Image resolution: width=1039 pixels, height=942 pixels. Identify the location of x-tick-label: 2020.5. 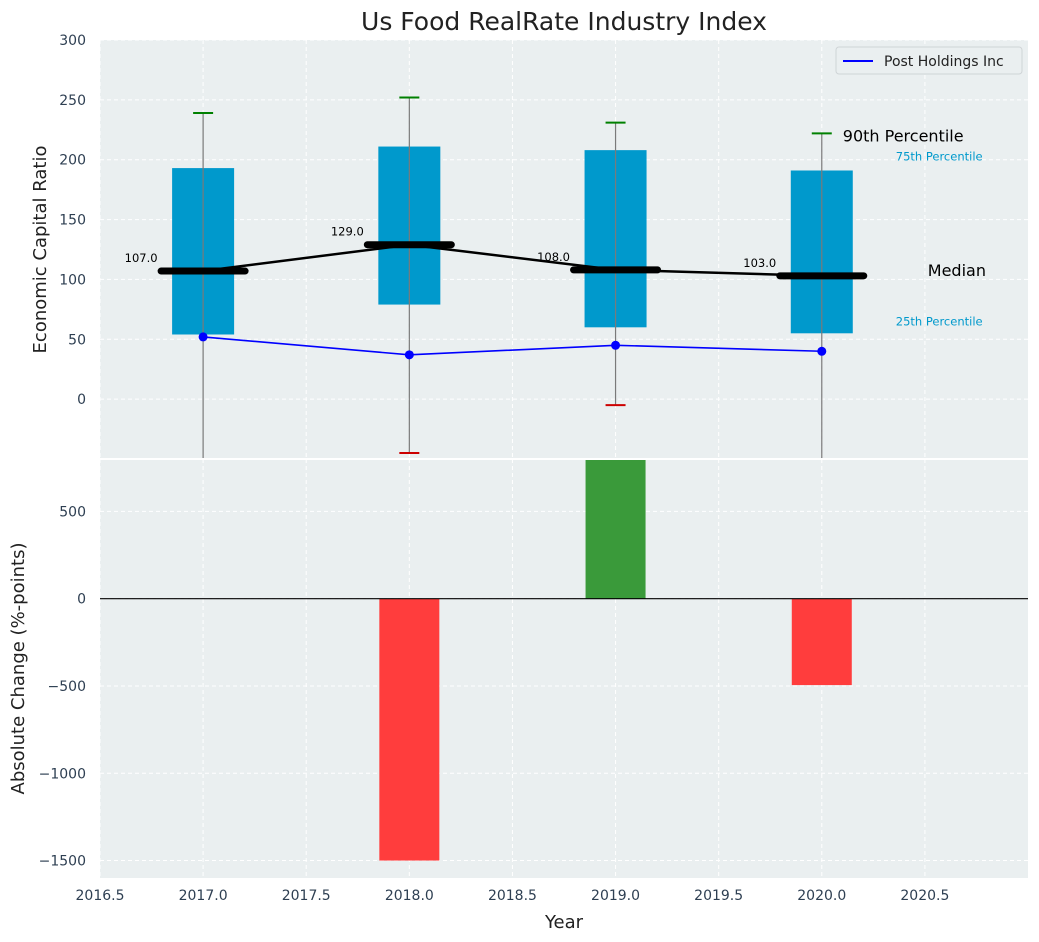
(924, 896).